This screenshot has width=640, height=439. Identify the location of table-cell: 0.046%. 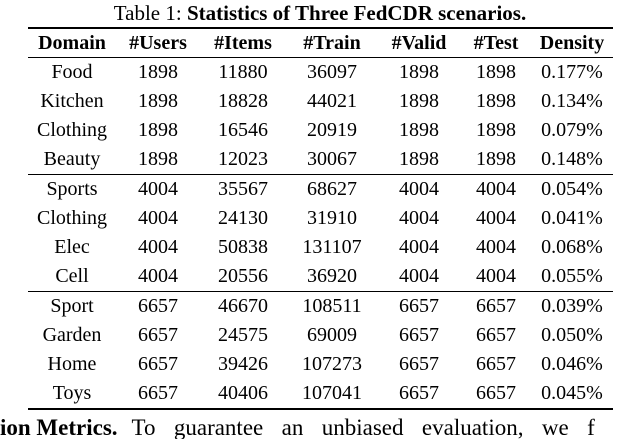
(572, 364).